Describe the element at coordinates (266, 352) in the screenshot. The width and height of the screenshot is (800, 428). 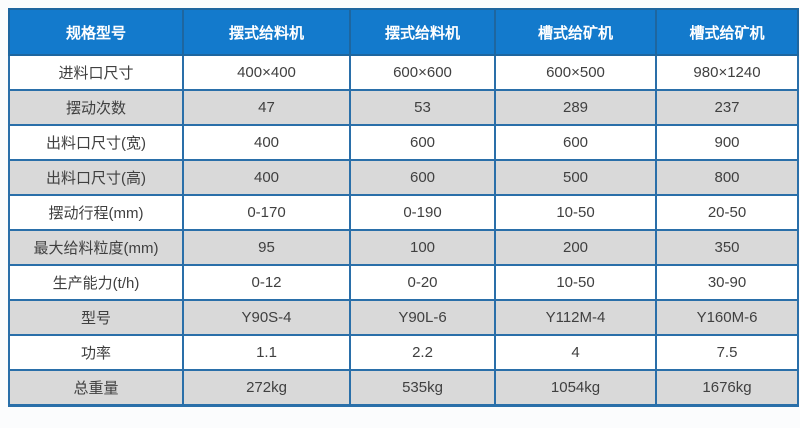
I see `cell-value: 1.1` at that location.